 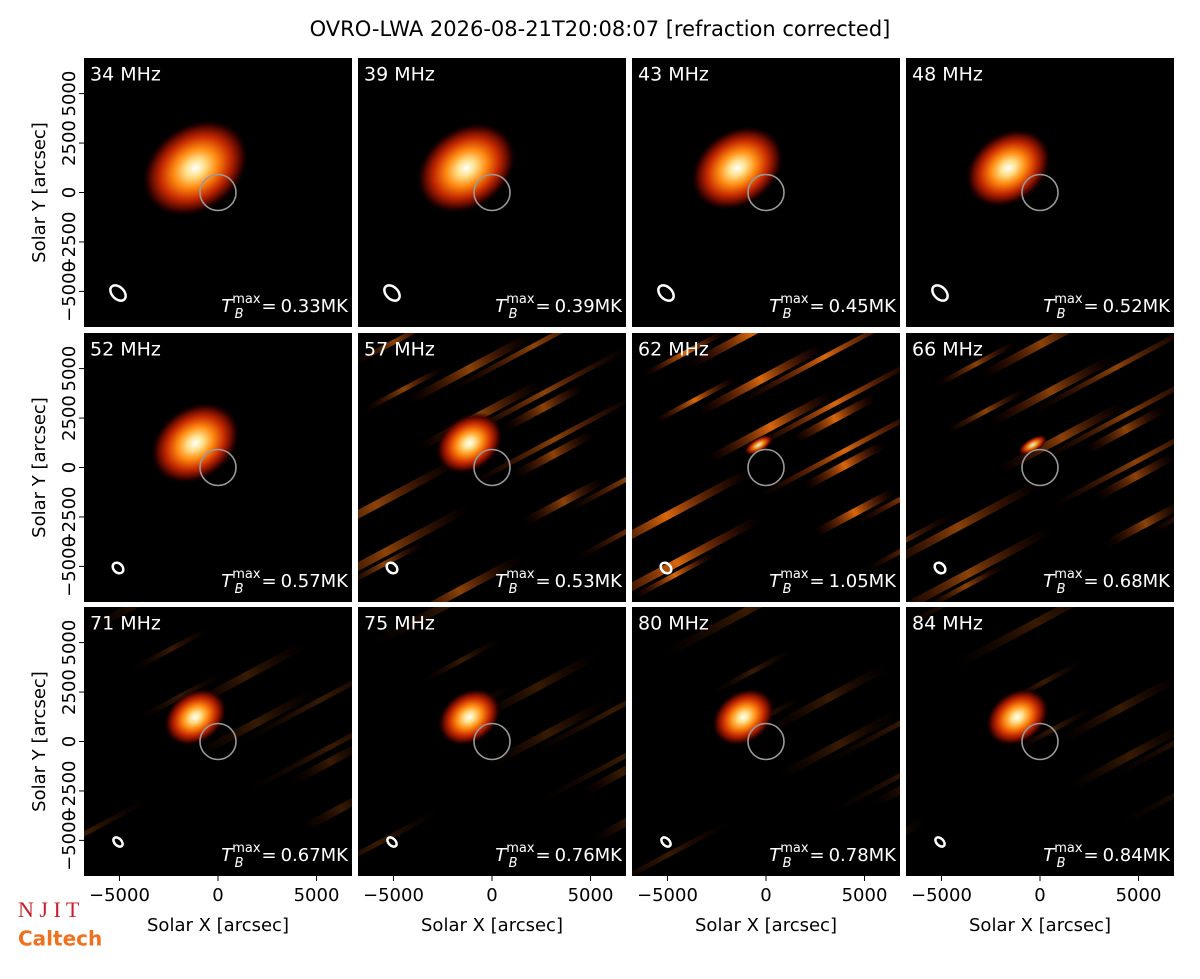 I want to click on tb-max-label: Tmax B = 0.84MK, so click(x=1107, y=856).